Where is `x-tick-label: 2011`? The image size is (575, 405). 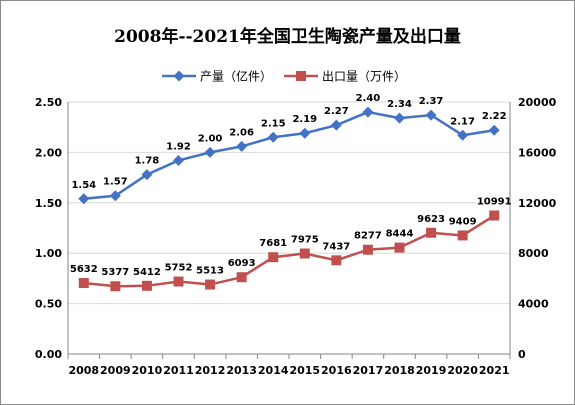
x-tick-label: 2011 is located at coordinates (178, 370).